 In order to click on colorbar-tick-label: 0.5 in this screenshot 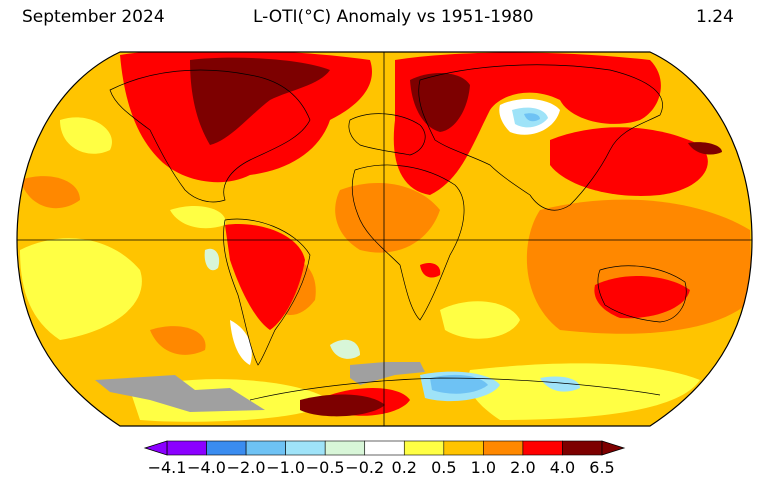, I will do `click(444, 467)`.